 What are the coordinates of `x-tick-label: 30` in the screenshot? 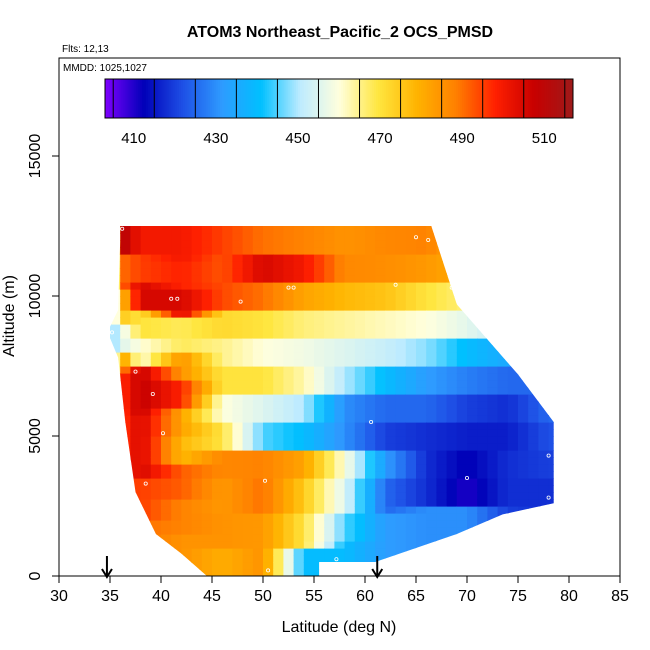 It's located at (59, 596).